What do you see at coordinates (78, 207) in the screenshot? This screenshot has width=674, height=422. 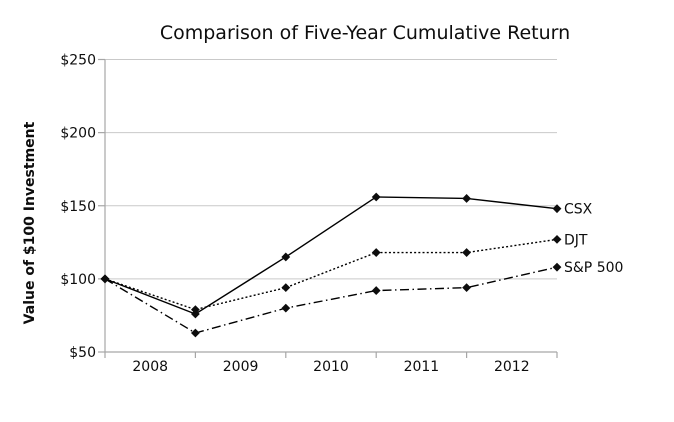 I see `y-tick-label: $150` at bounding box center [78, 207].